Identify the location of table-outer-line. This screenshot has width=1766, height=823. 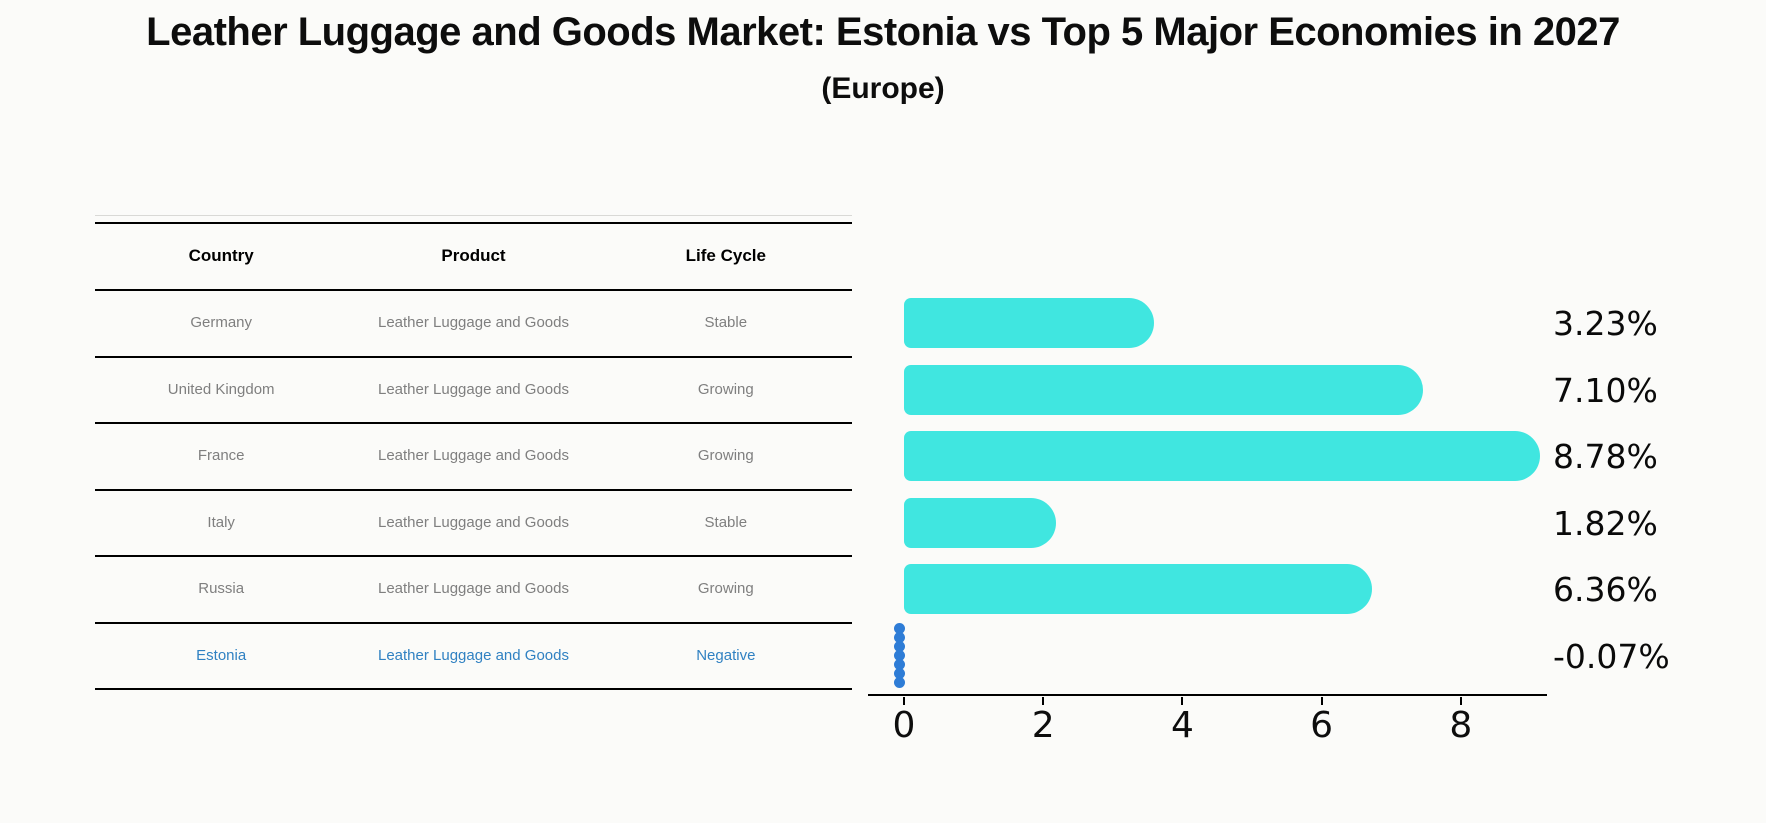
(473, 215).